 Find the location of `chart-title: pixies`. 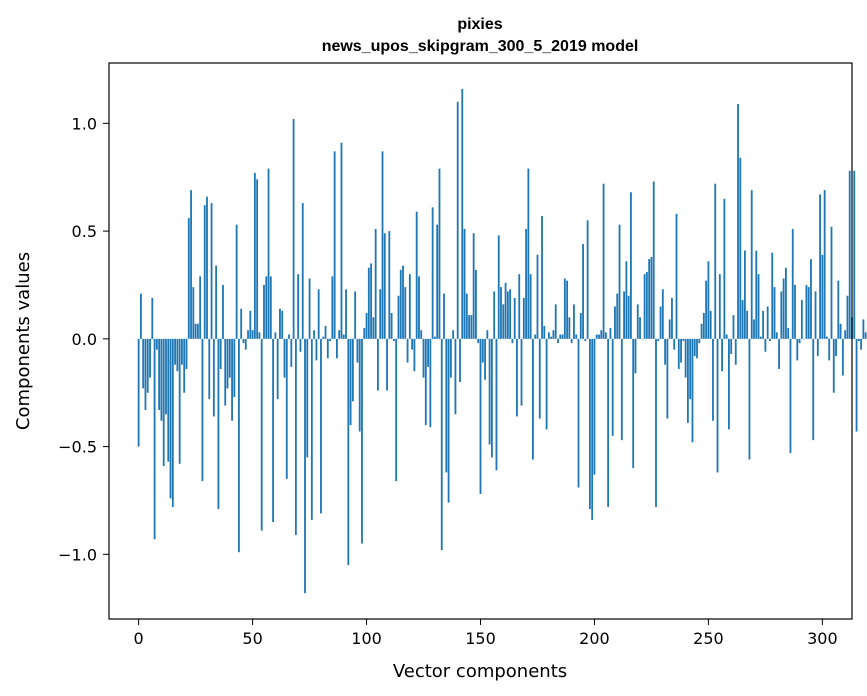

chart-title: pixies is located at coordinates (479, 24).